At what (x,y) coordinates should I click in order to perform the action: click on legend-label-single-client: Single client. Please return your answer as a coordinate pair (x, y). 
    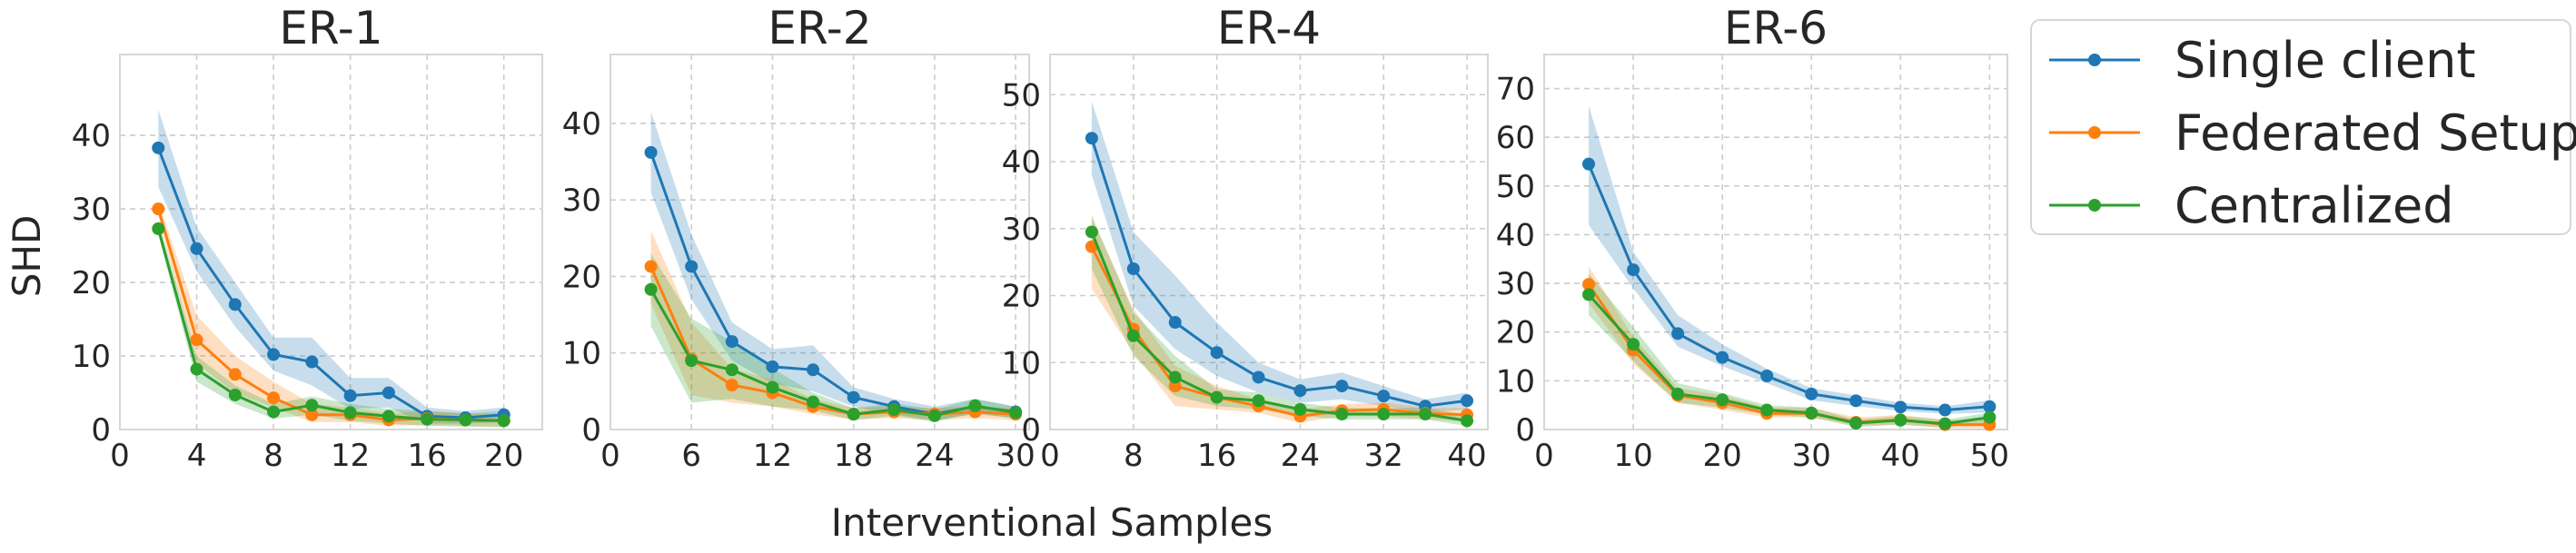
    Looking at the image, I should click on (2325, 61).